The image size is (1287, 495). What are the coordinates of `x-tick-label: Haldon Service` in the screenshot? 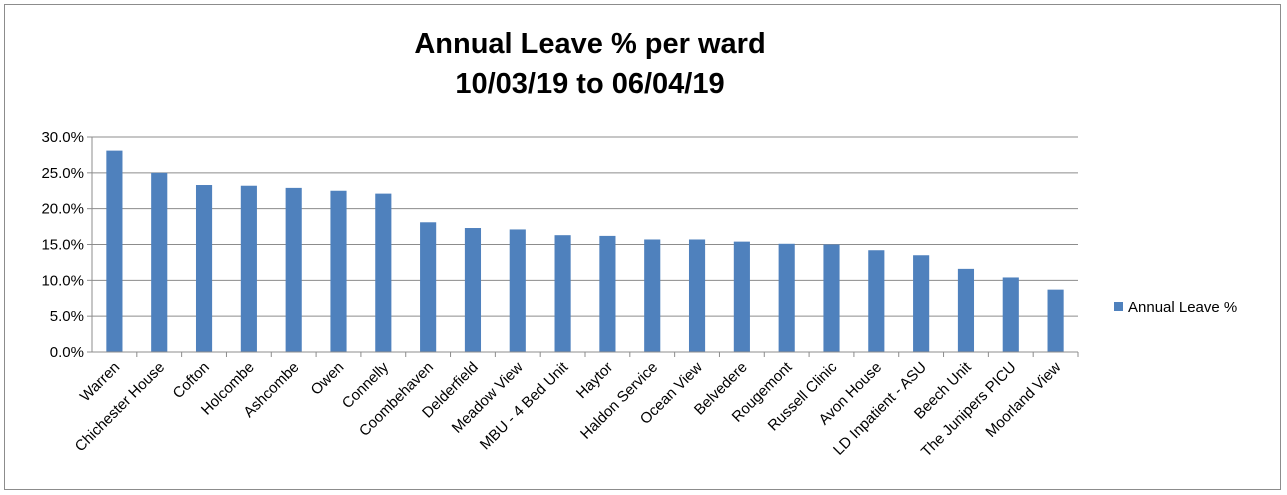 It's located at (619, 401).